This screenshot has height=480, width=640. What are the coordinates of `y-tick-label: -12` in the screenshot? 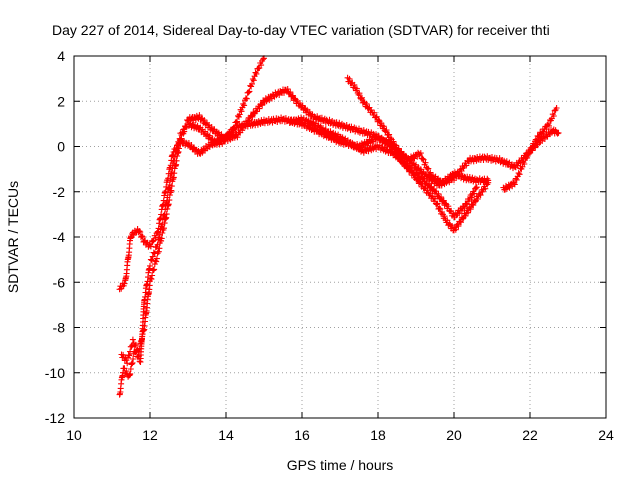 It's located at (55, 418).